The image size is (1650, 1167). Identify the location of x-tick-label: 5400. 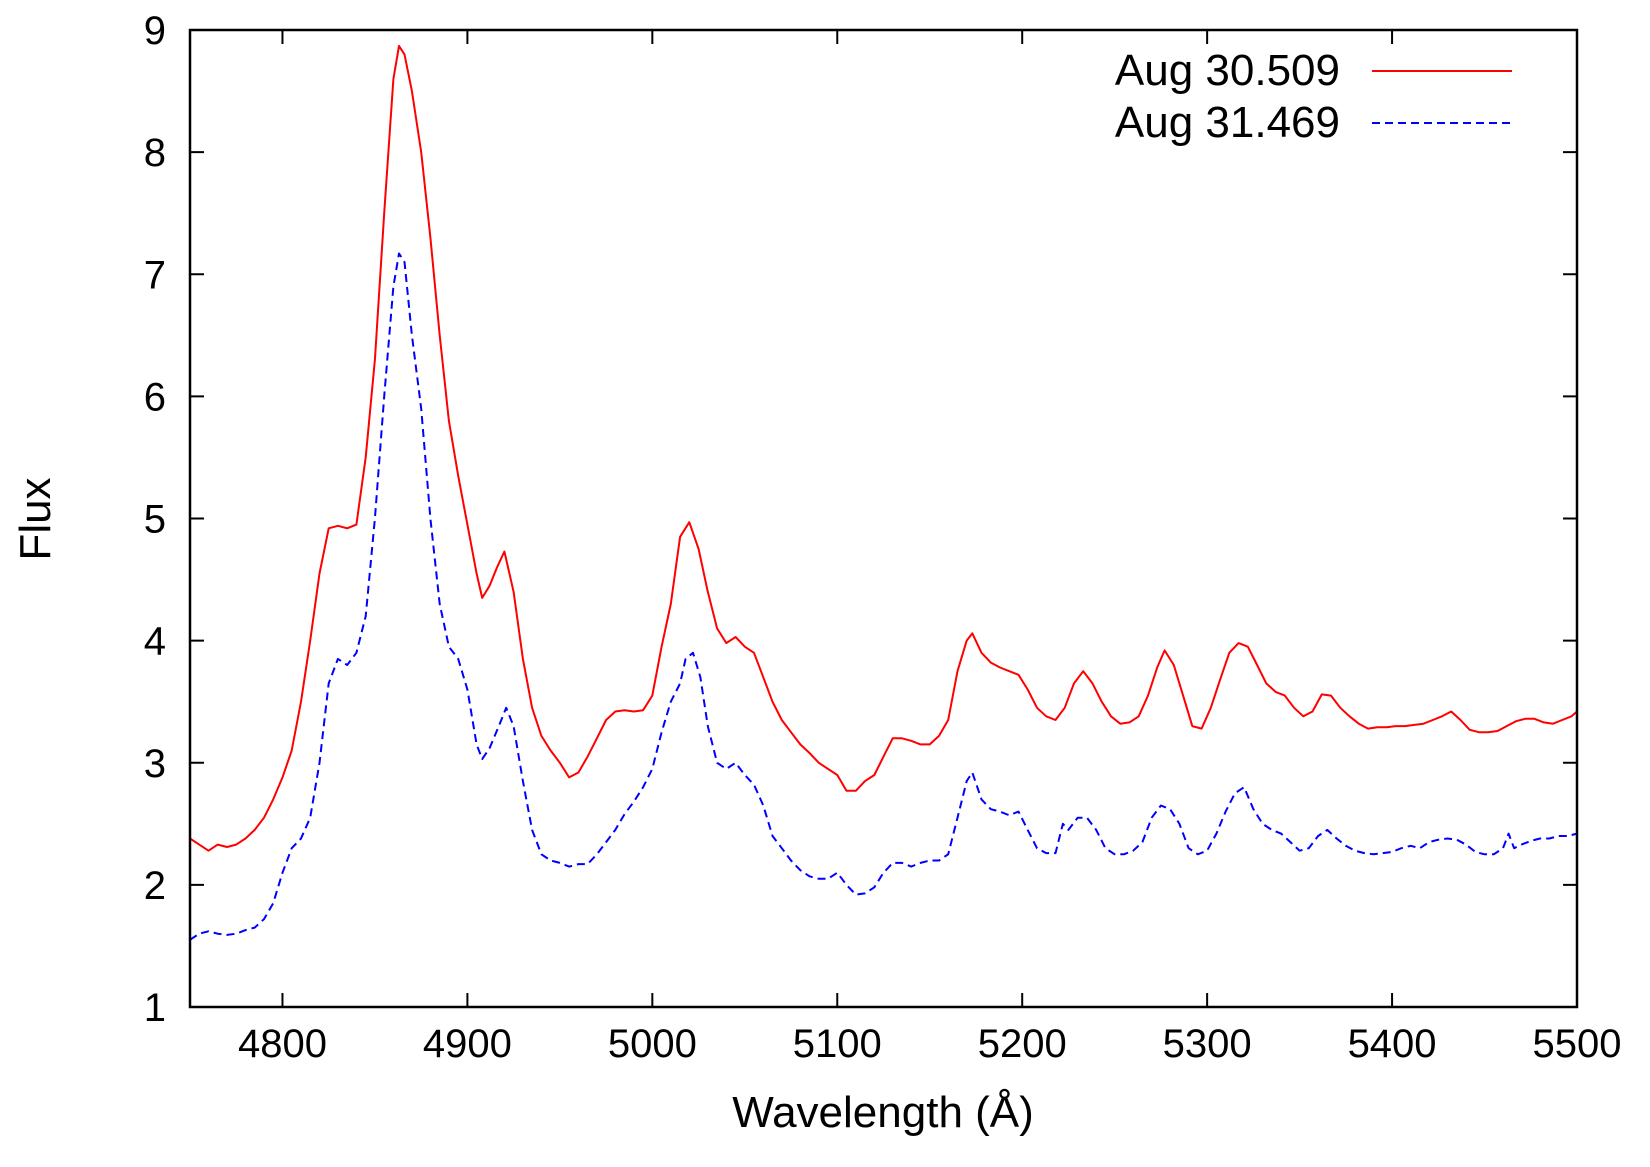
(1392, 1044).